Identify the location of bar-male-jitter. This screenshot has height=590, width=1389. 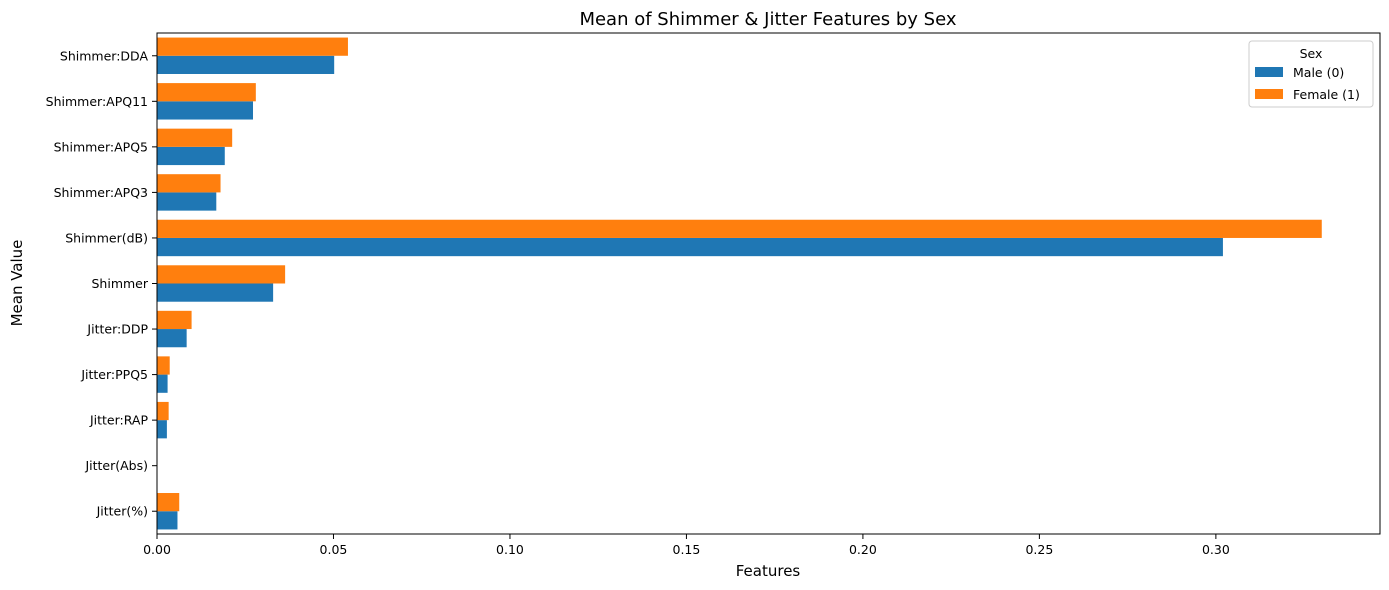
(167, 520).